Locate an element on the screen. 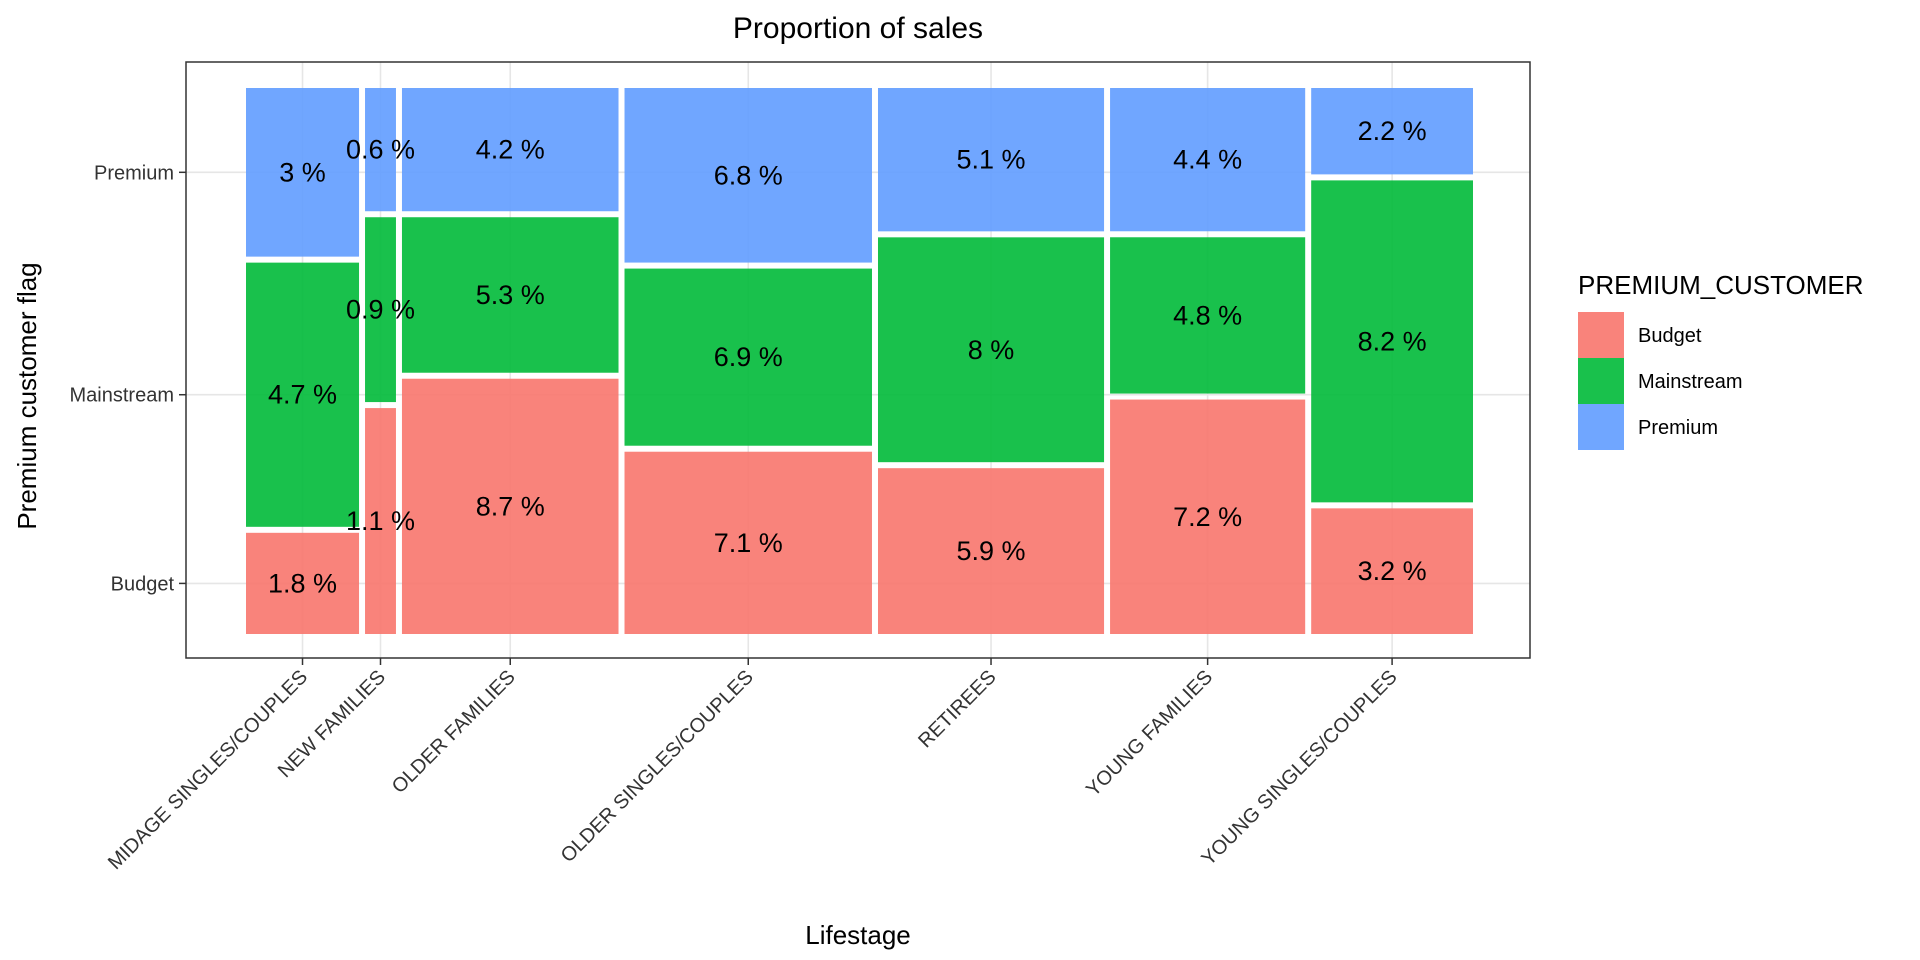  segment-mainstream-new-families is located at coordinates (380, 310).